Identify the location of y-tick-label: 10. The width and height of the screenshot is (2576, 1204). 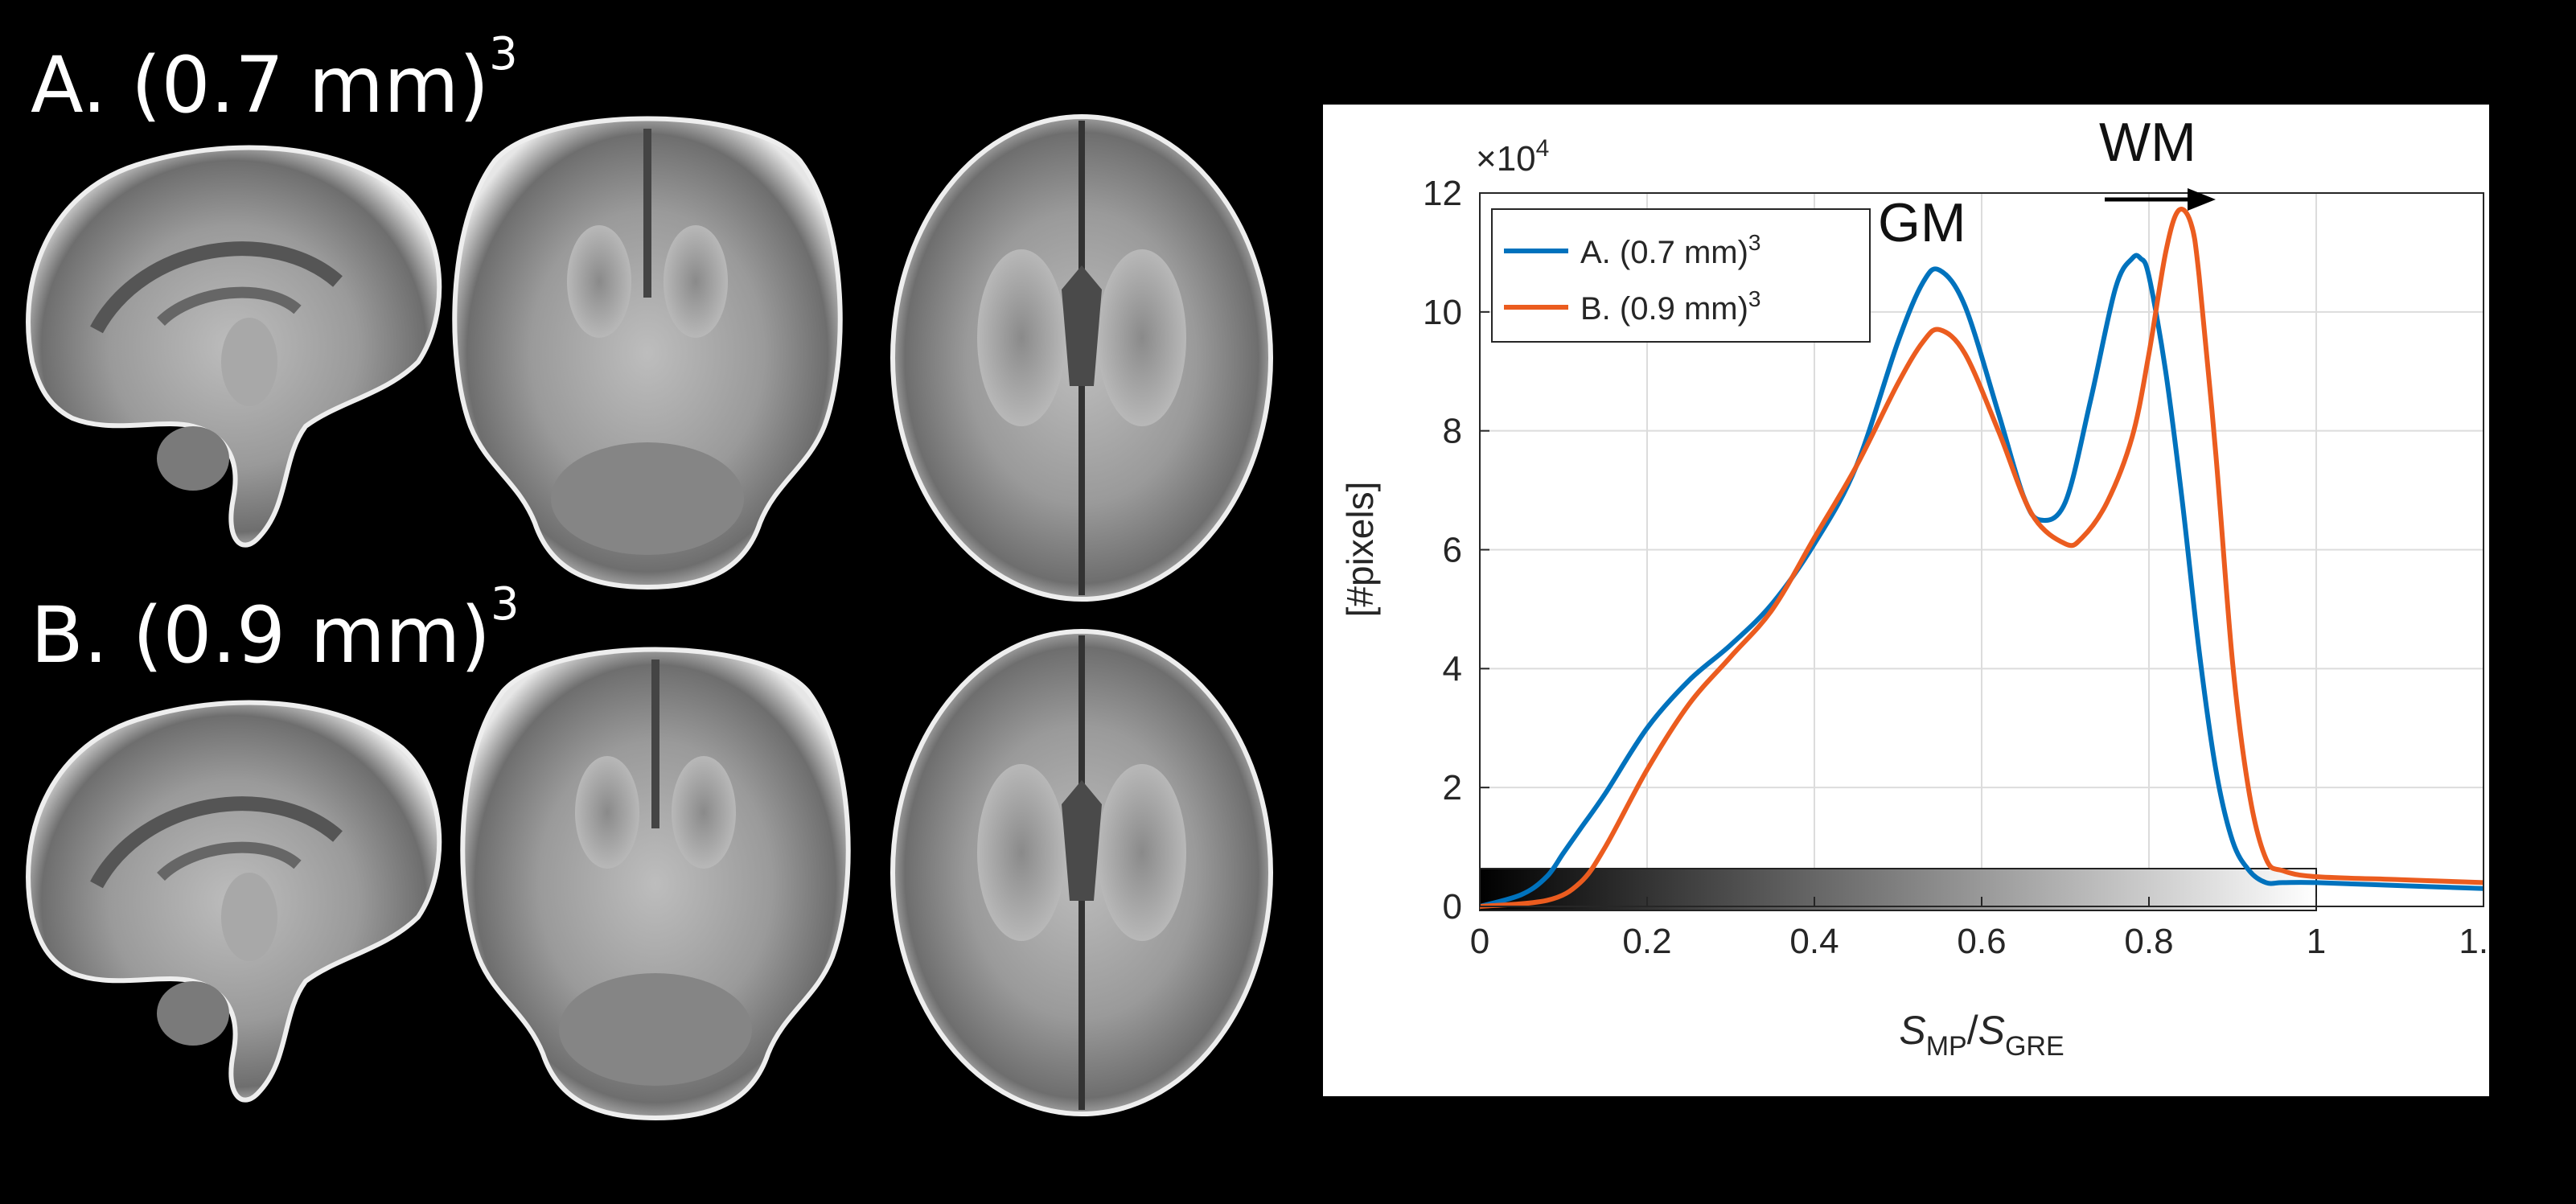
(1442, 312).